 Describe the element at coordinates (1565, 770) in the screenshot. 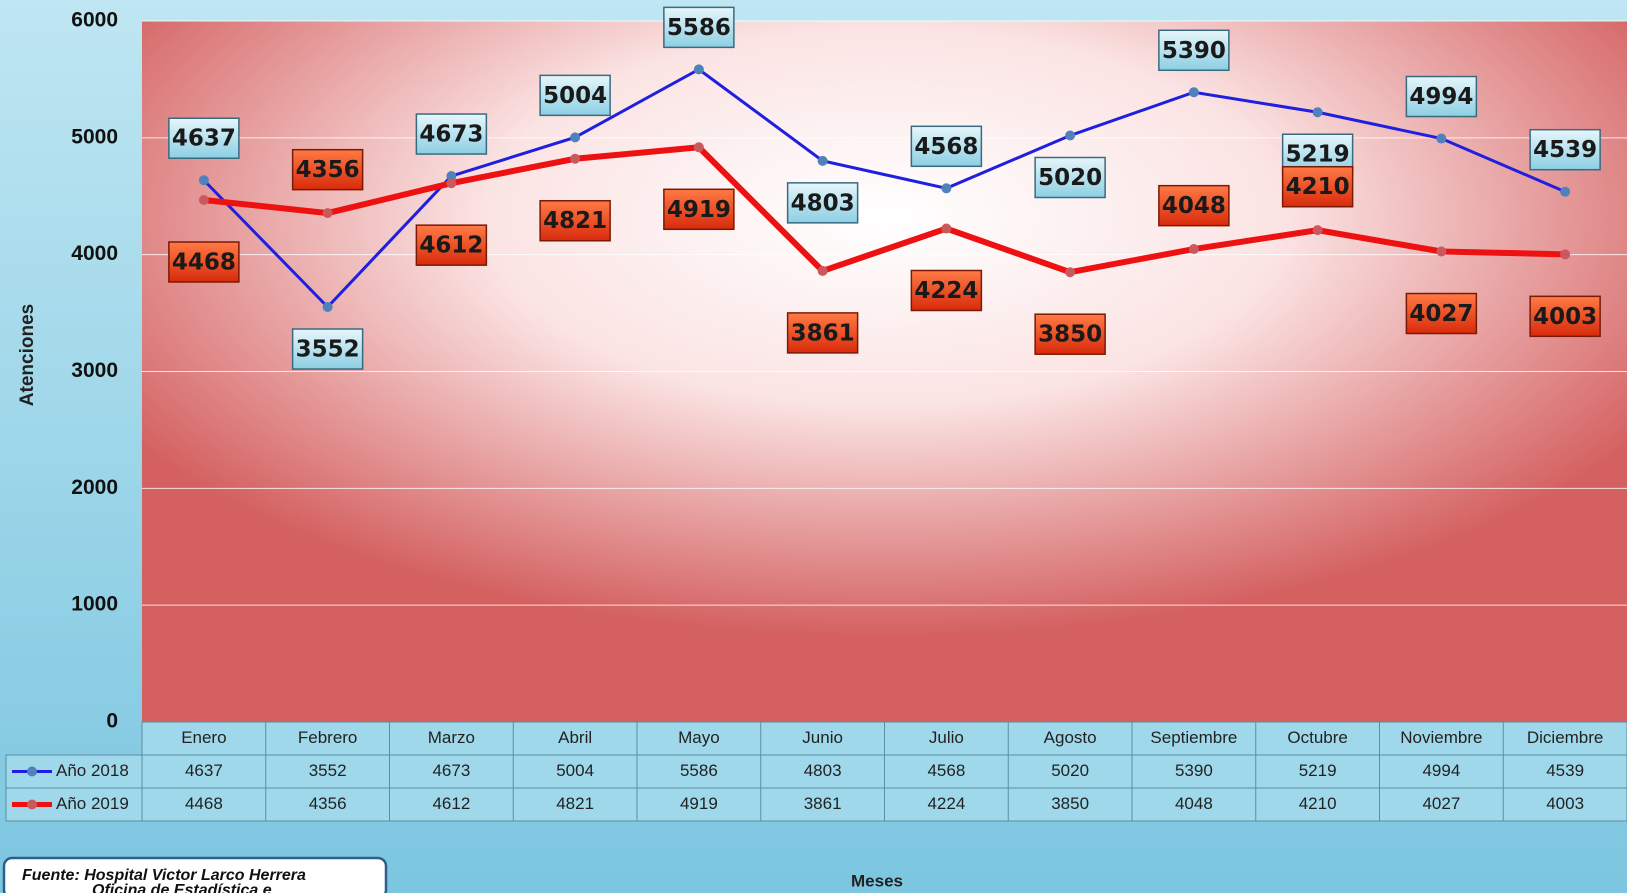

I see `table-cell: 4539` at that location.